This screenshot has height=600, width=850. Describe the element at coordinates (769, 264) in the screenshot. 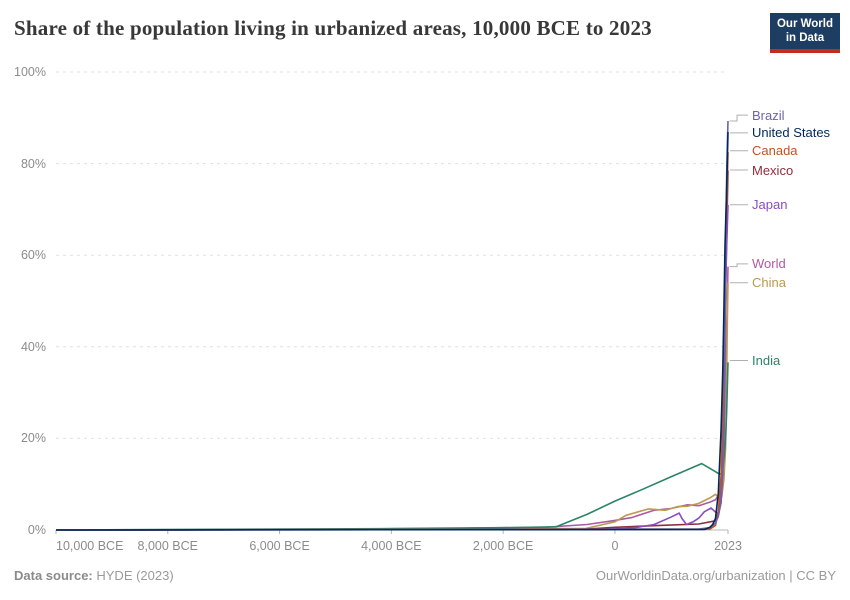

I see `series-label-world: World` at that location.